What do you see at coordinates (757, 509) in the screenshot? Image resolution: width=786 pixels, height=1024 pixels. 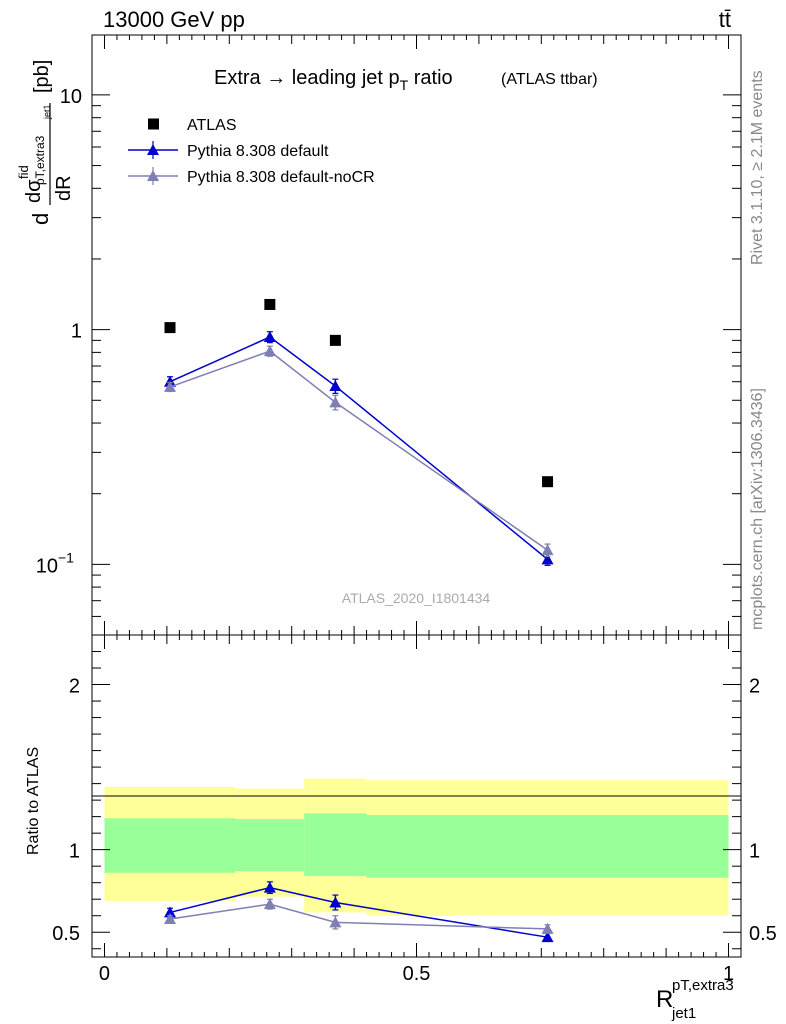 I see `mcplots-label: mcplots.cern.ch [arXiv:1306.3436]` at bounding box center [757, 509].